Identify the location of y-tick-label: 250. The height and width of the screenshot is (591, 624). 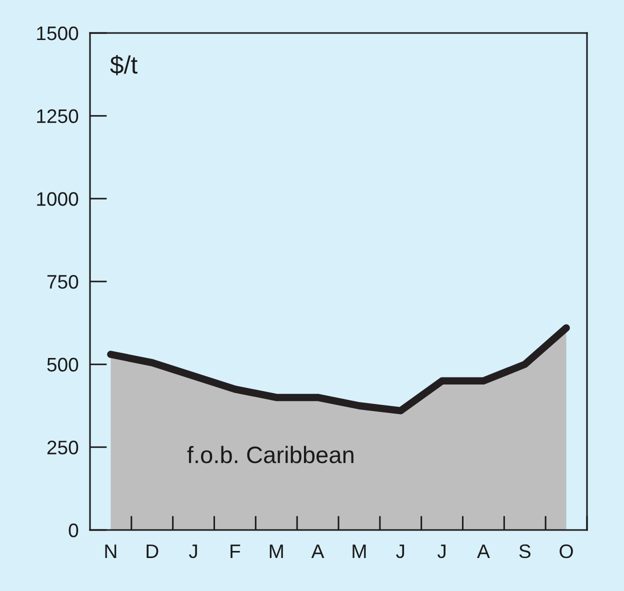
(62, 447).